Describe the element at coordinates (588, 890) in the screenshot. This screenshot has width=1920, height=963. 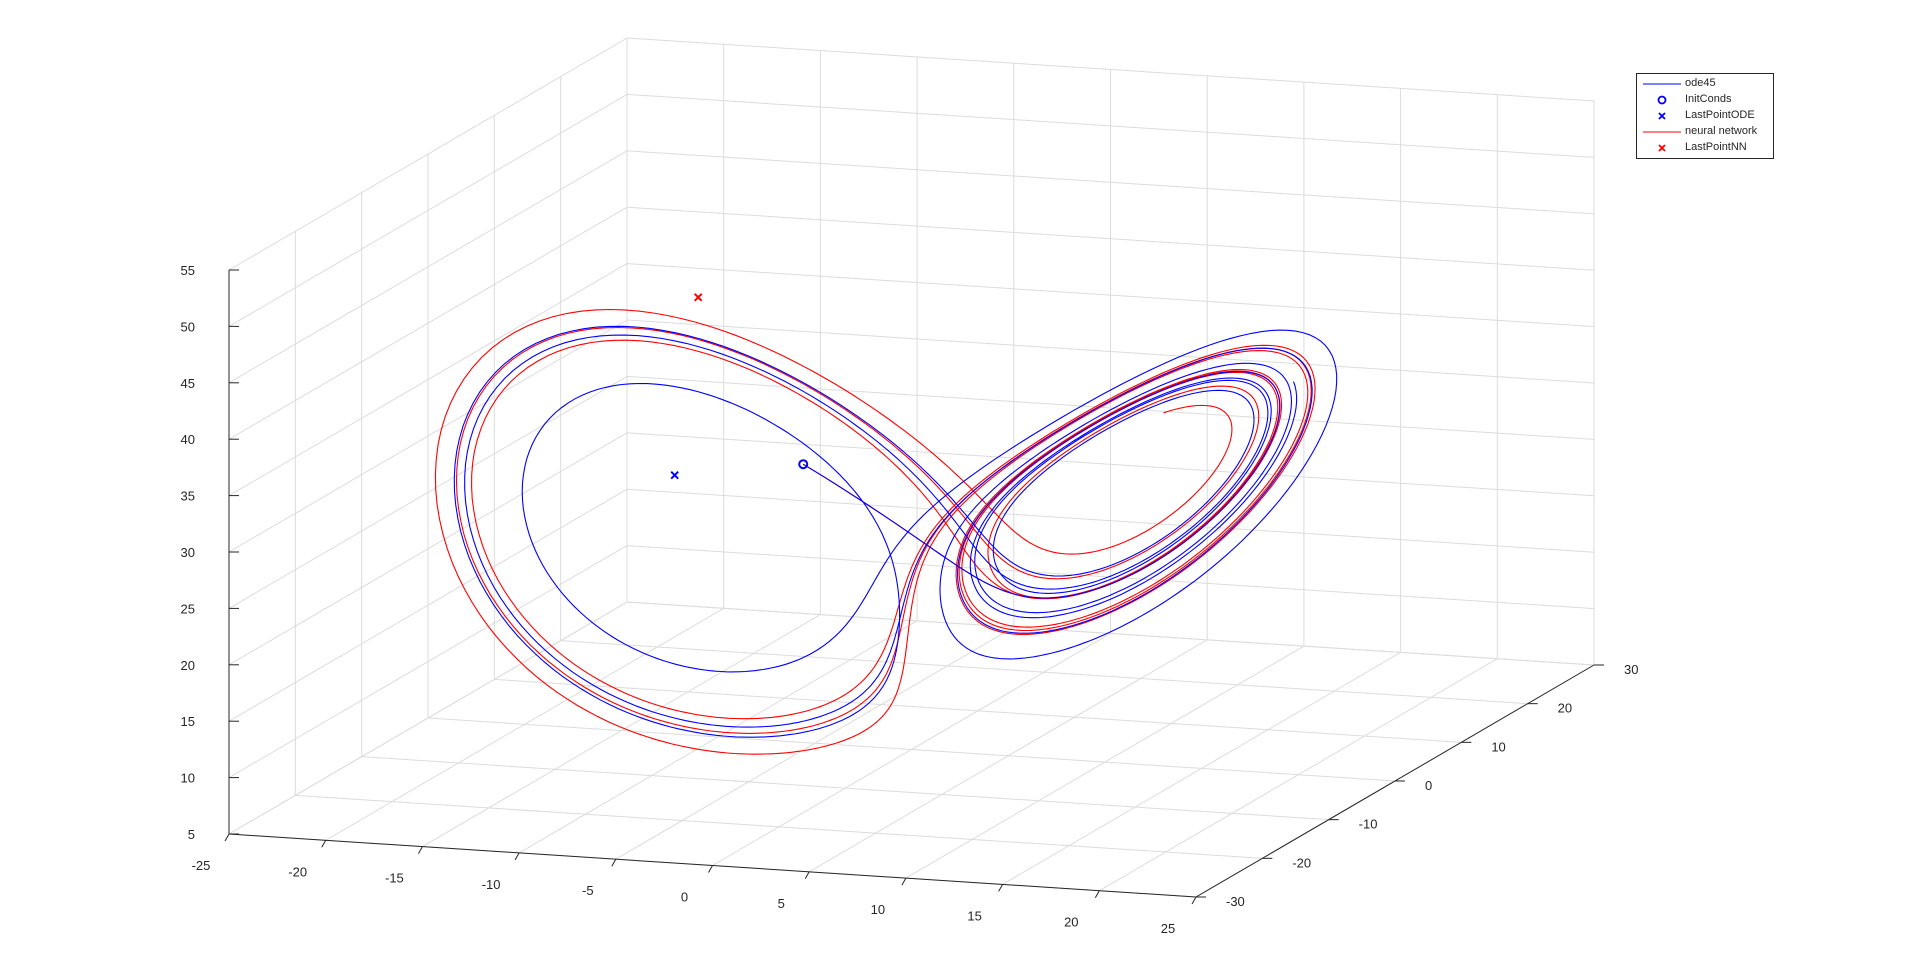
I see `x-tick-label: -5` at that location.